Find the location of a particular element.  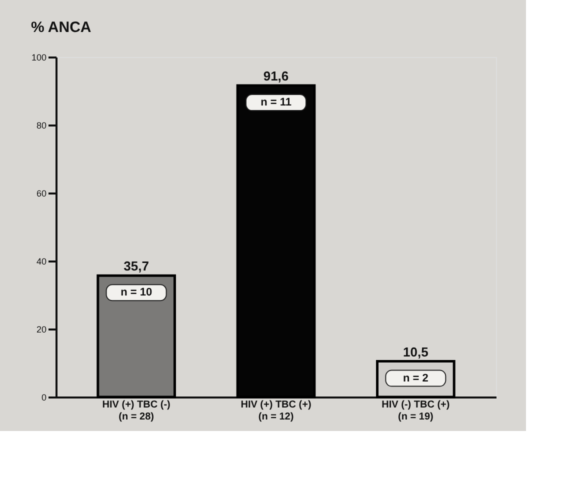

data-label: 91,6 is located at coordinates (276, 76).